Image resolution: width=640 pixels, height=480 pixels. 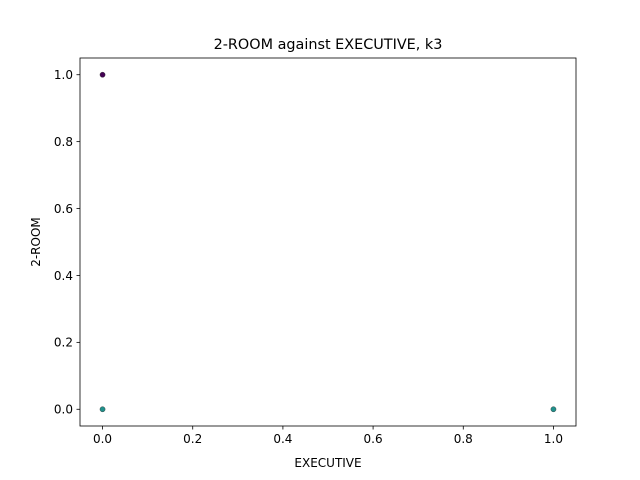 What do you see at coordinates (63, 276) in the screenshot?
I see `y-tick-label: 0.4` at bounding box center [63, 276].